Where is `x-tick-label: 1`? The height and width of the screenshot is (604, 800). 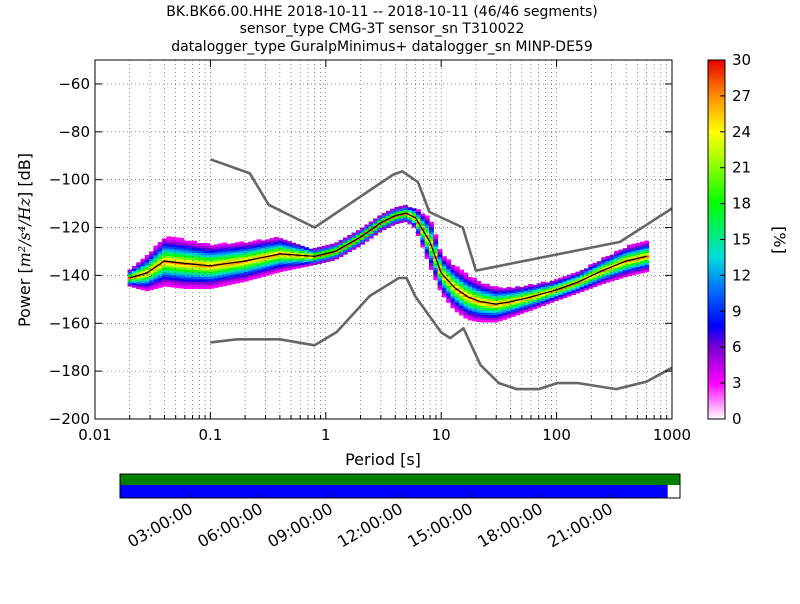 x-tick-label: 1 is located at coordinates (326, 435).